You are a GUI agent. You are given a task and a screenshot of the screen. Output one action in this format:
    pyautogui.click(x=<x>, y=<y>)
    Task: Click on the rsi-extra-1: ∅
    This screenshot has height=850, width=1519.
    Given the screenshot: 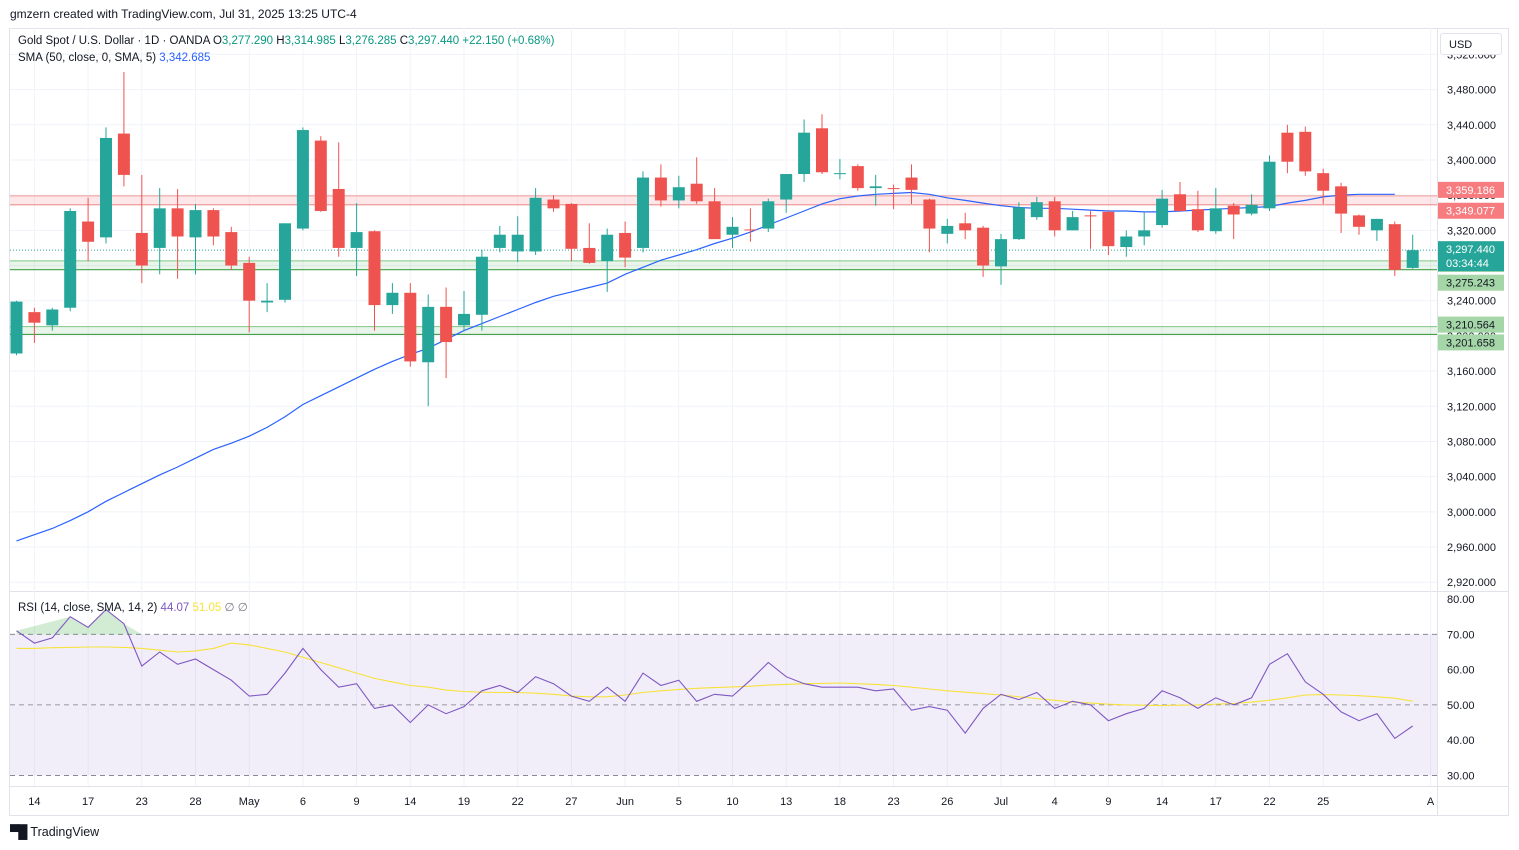 What is the action you would take?
    pyautogui.click(x=229, y=608)
    